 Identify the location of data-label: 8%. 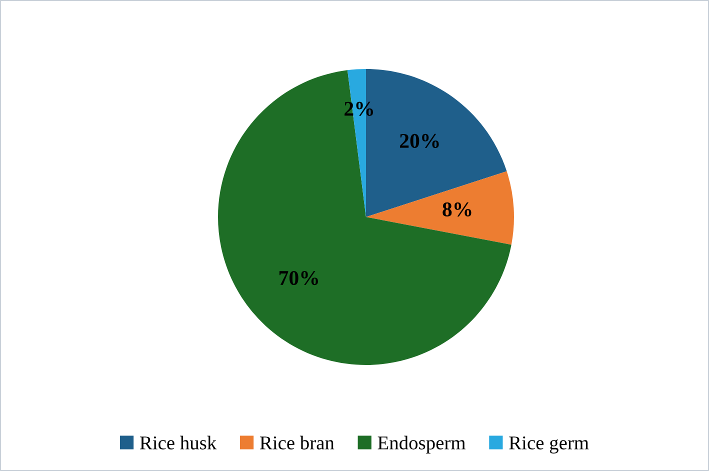
(457, 209).